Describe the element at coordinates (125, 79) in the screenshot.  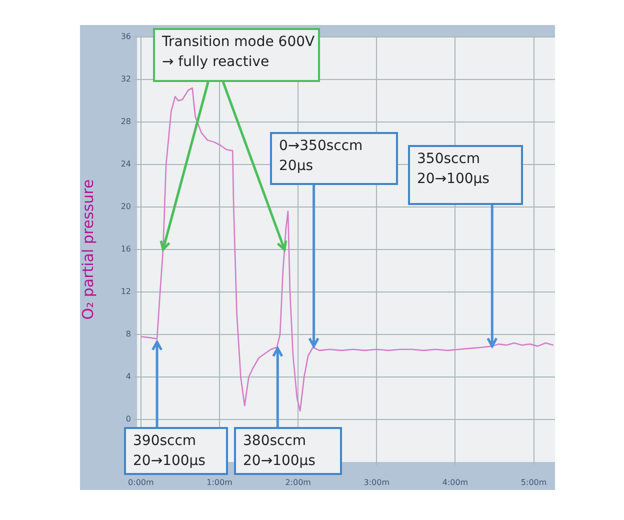
I see `y-tick-label: 32` at that location.